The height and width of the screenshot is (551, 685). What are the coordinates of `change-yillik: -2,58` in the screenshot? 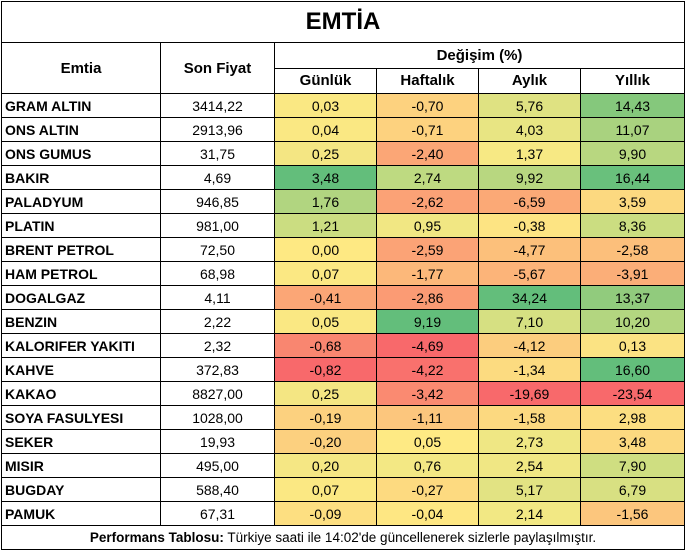 It's located at (632, 249).